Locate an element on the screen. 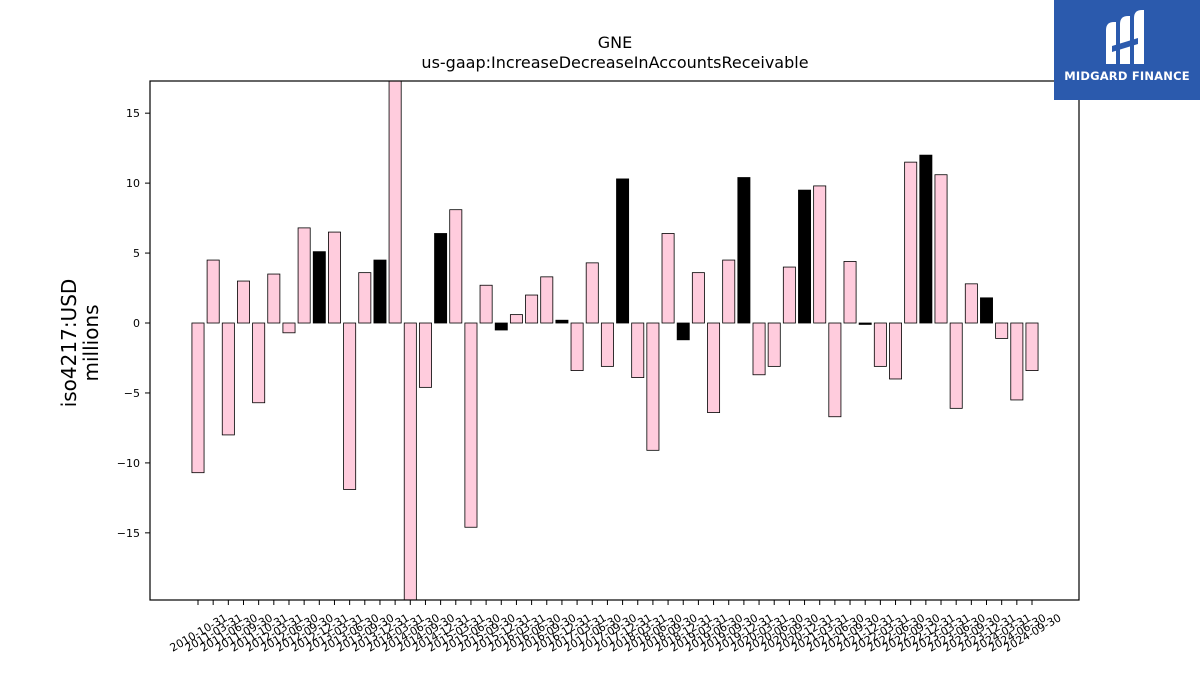  logo-text: MIDGARD FINANCE is located at coordinates (1127, 76).